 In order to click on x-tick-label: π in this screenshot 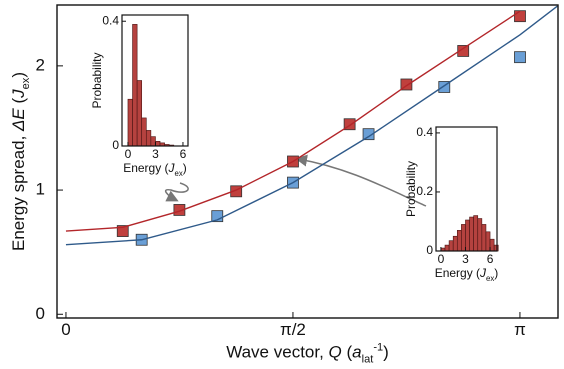, I will do `click(520, 329)`.